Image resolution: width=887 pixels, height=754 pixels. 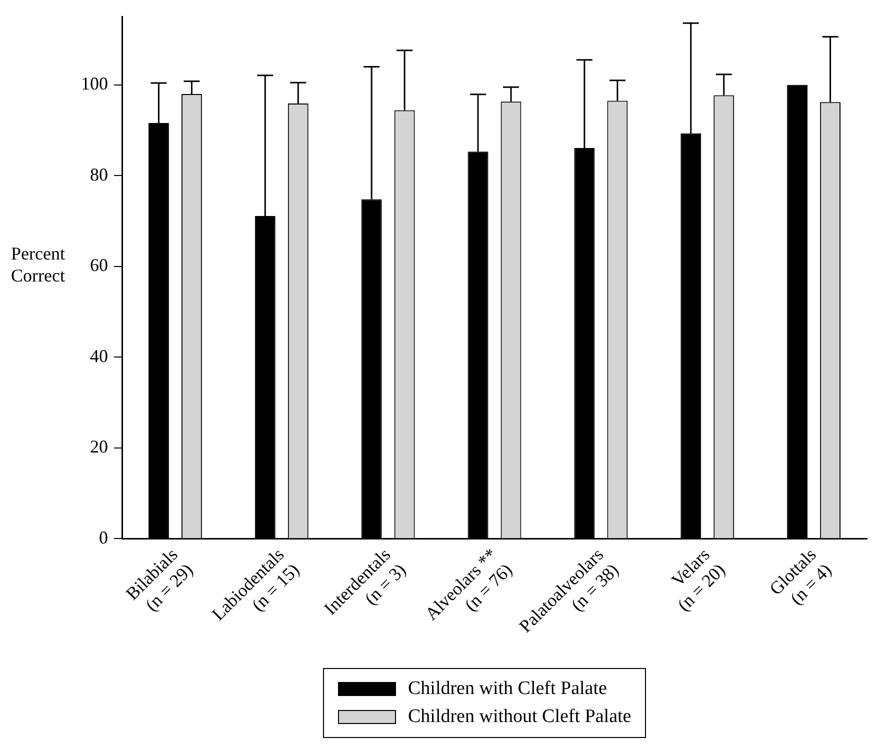 What do you see at coordinates (507, 689) in the screenshot?
I see `legend-label: Children with Cleft Palate` at bounding box center [507, 689].